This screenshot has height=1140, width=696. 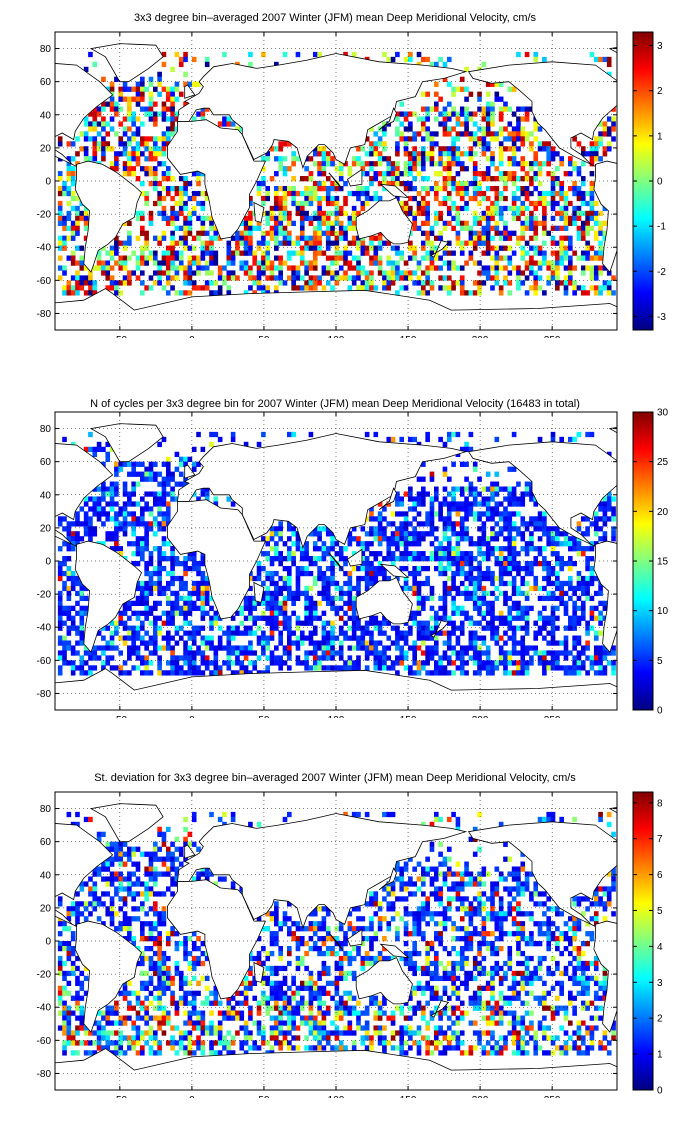 What do you see at coordinates (46, 495) in the screenshot?
I see `y-tick-label: 40` at bounding box center [46, 495].